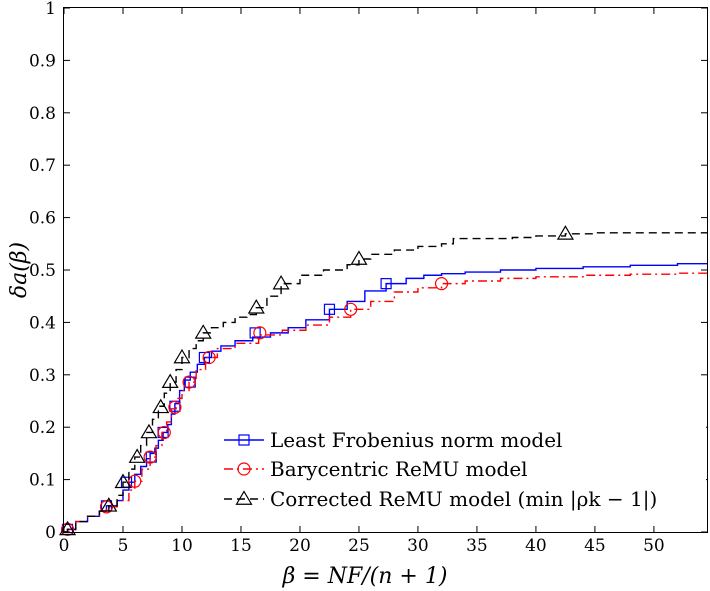  Describe the element at coordinates (42, 61) in the screenshot. I see `y-tick-label: 0.9` at that location.